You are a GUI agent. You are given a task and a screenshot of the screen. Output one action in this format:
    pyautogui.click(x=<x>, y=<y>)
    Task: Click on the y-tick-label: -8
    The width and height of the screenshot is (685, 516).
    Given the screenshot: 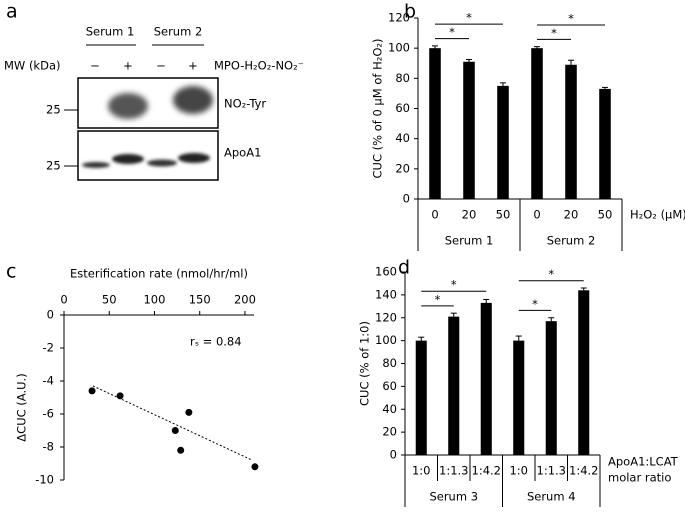 What is the action you would take?
    pyautogui.click(x=48, y=447)
    